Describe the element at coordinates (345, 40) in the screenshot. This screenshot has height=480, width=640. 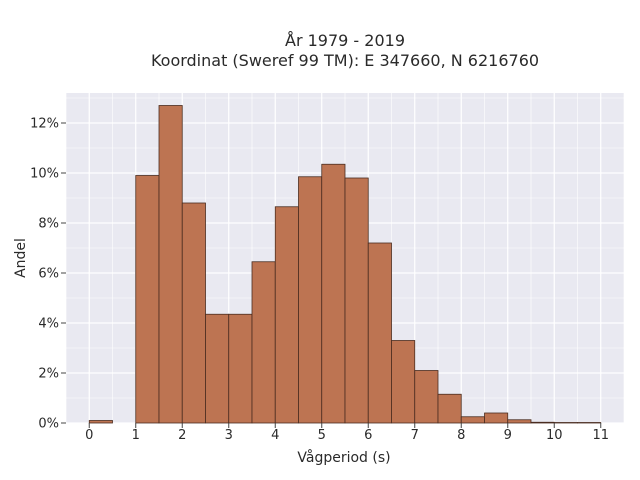
I see `chart-title-line-1: År 1979 - 2019` at that location.